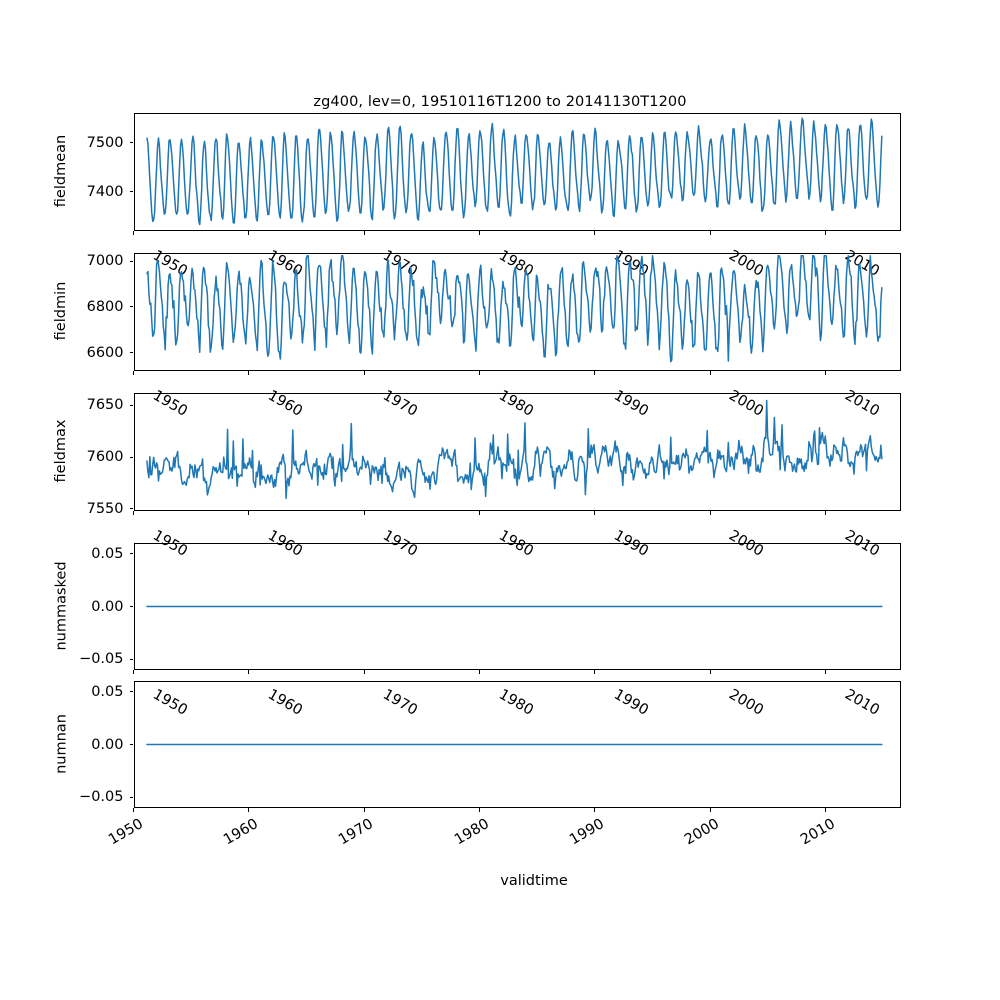 This screenshot has height=1000, width=1000. I want to click on y-axis-label-numnan: numnan, so click(61, 743).